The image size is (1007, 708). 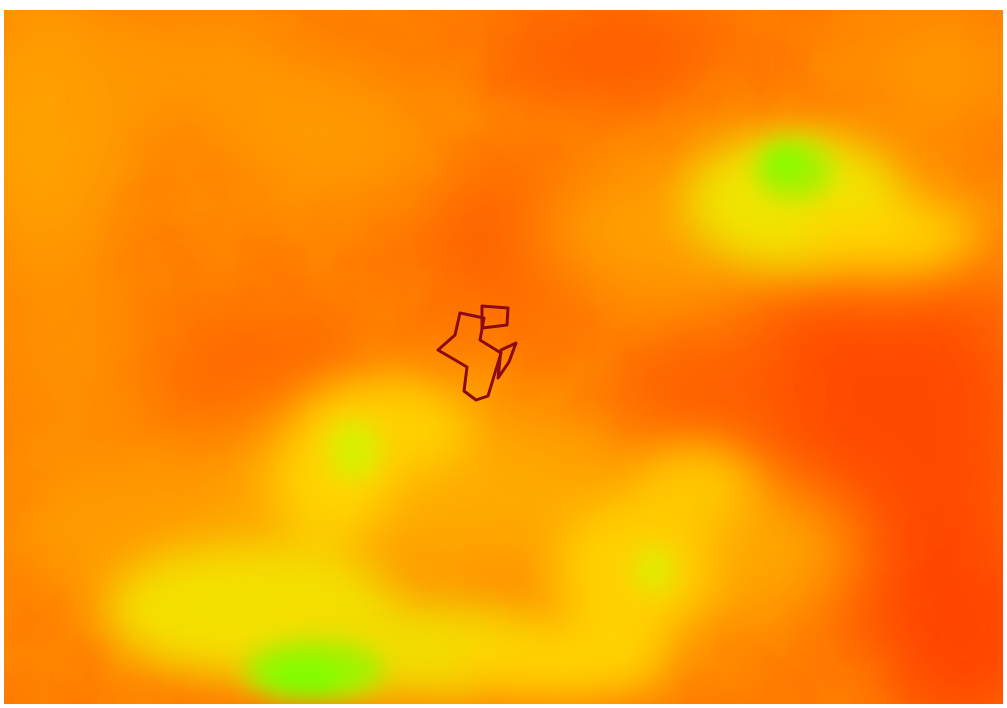 I want to click on study-area-overlay, so click(x=477, y=353).